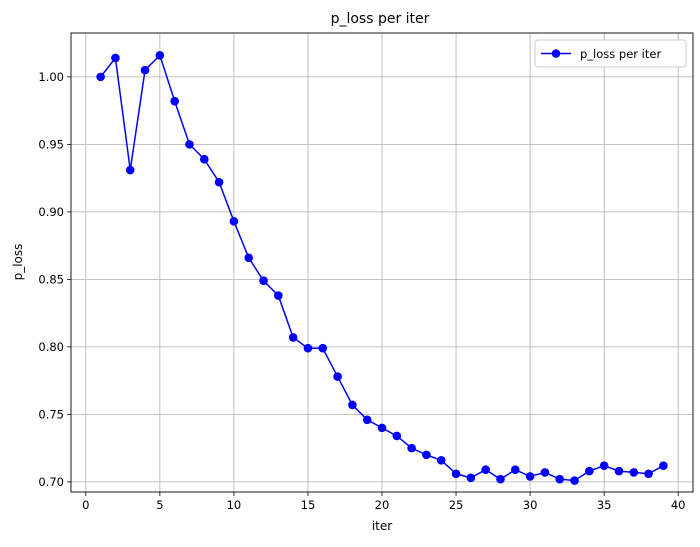  What do you see at coordinates (530, 505) in the screenshot?
I see `x-tick-label: 30` at bounding box center [530, 505].